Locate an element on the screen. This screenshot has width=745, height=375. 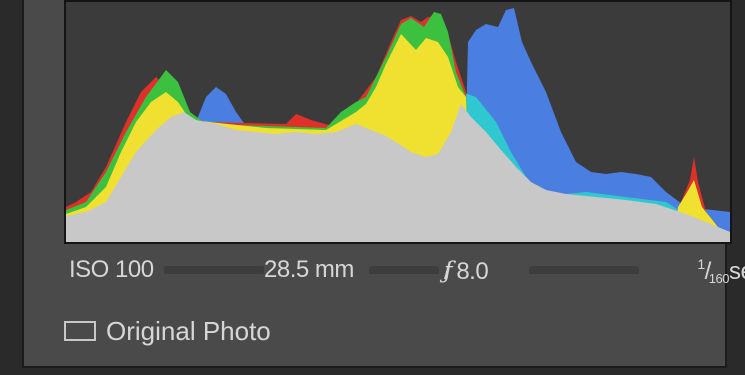
original-photo-checkbox is located at coordinates (80, 331).